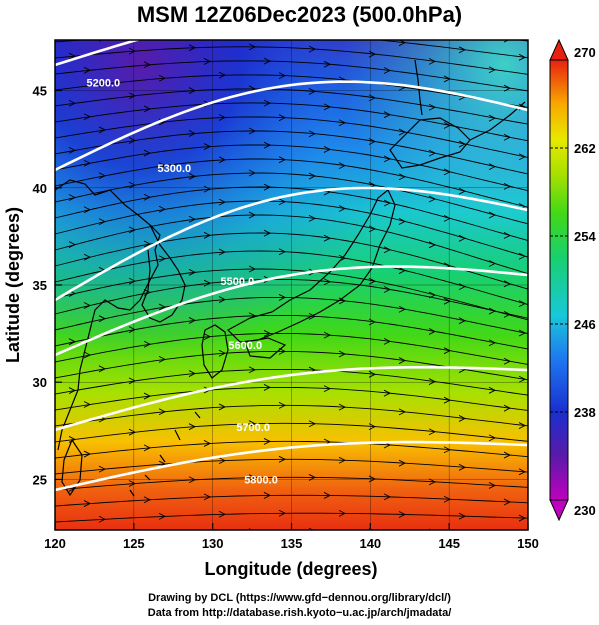  Describe the element at coordinates (585, 510) in the screenshot. I see `colorbar-tick-label: 230` at that location.